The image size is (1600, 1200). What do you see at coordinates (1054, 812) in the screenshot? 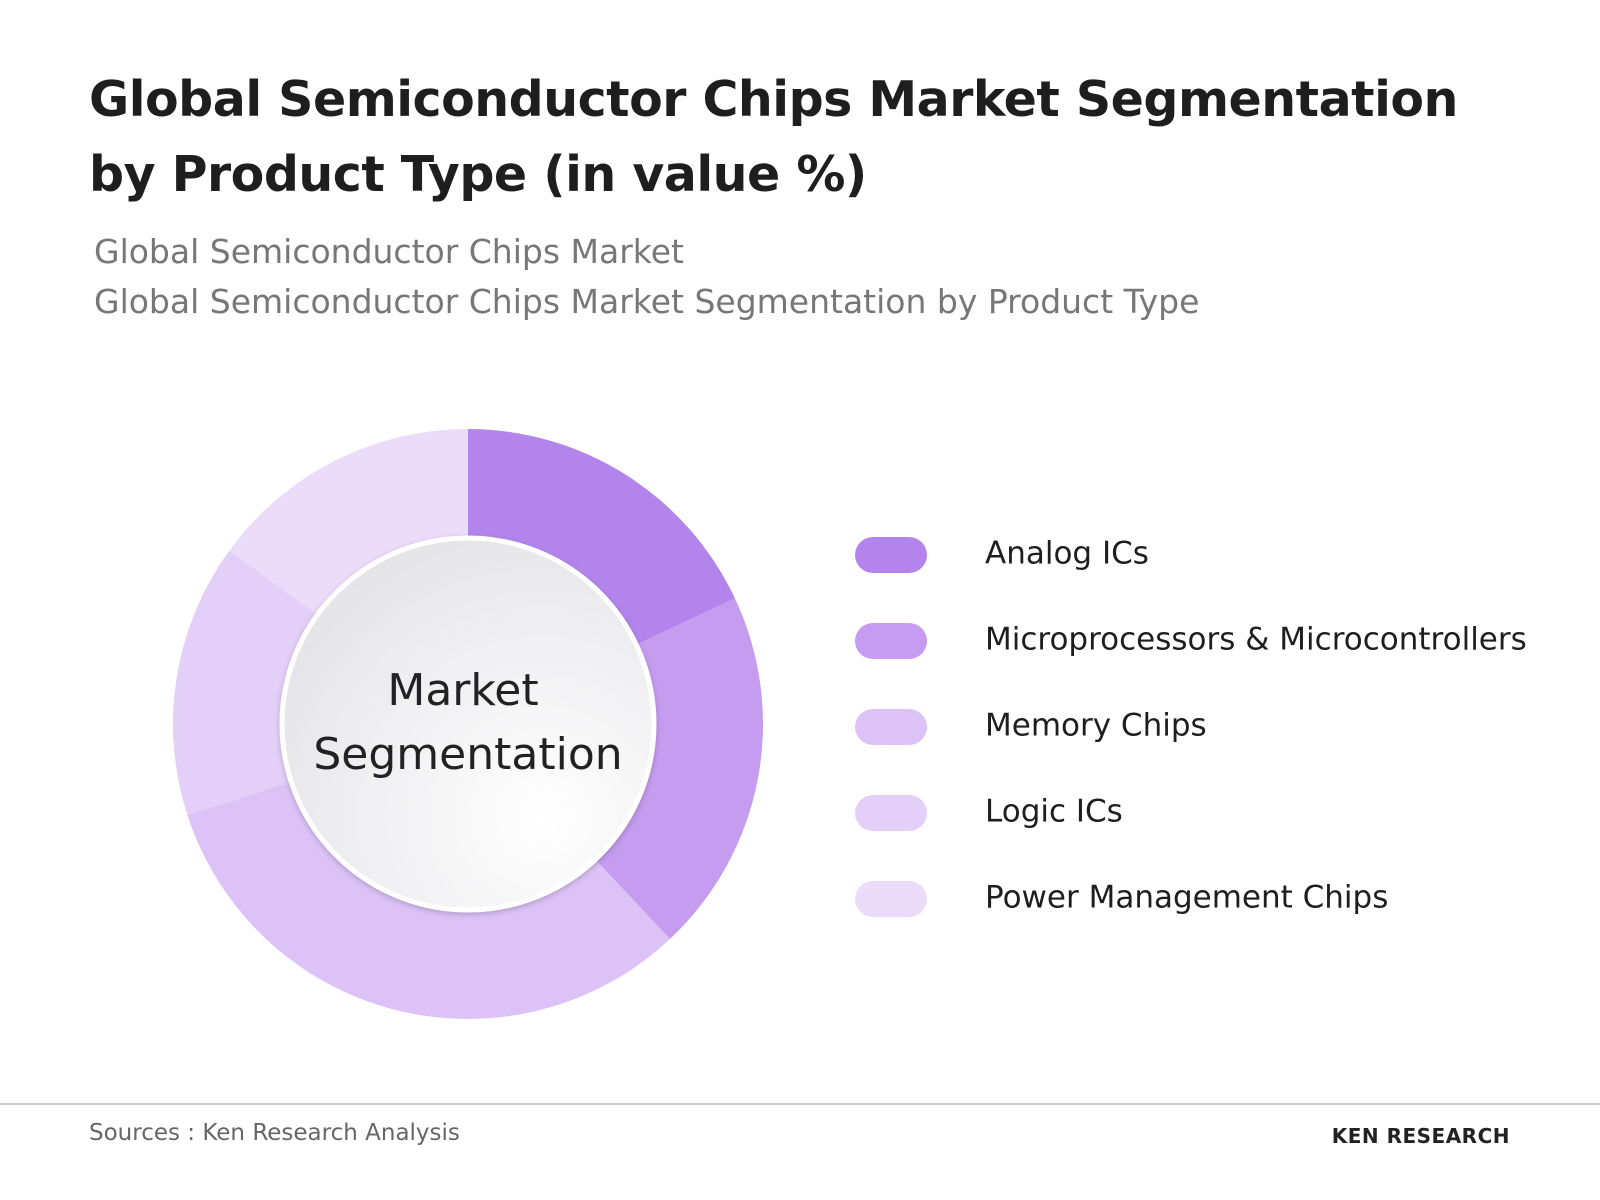
I see `legend-label: Logic ICs` at bounding box center [1054, 812].